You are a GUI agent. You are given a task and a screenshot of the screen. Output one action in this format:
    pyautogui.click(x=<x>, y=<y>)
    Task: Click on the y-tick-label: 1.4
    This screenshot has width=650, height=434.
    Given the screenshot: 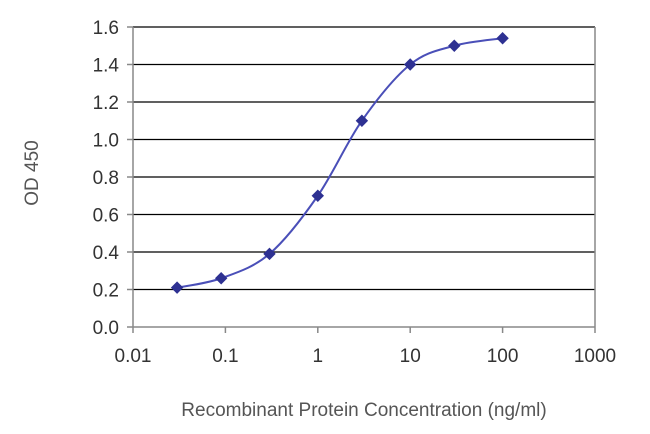 What is the action you would take?
    pyautogui.click(x=106, y=66)
    